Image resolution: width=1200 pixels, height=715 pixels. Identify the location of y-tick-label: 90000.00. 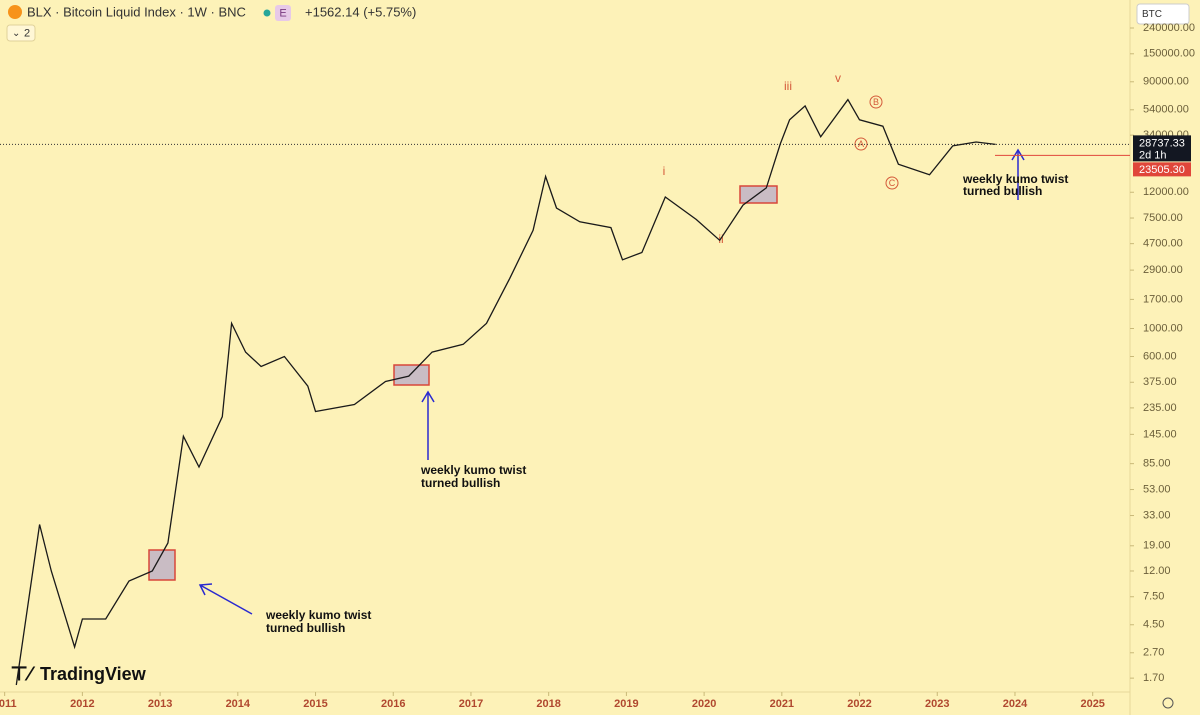
(1166, 82).